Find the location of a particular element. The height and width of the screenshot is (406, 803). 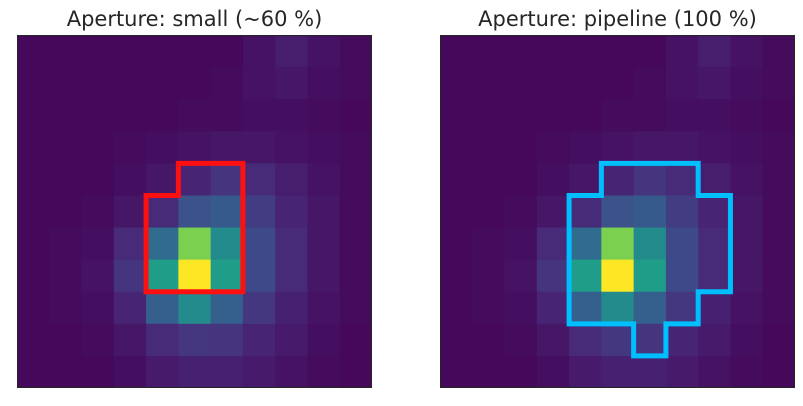

heatmap-cell-r6-c3 is located at coordinates (553, 244).